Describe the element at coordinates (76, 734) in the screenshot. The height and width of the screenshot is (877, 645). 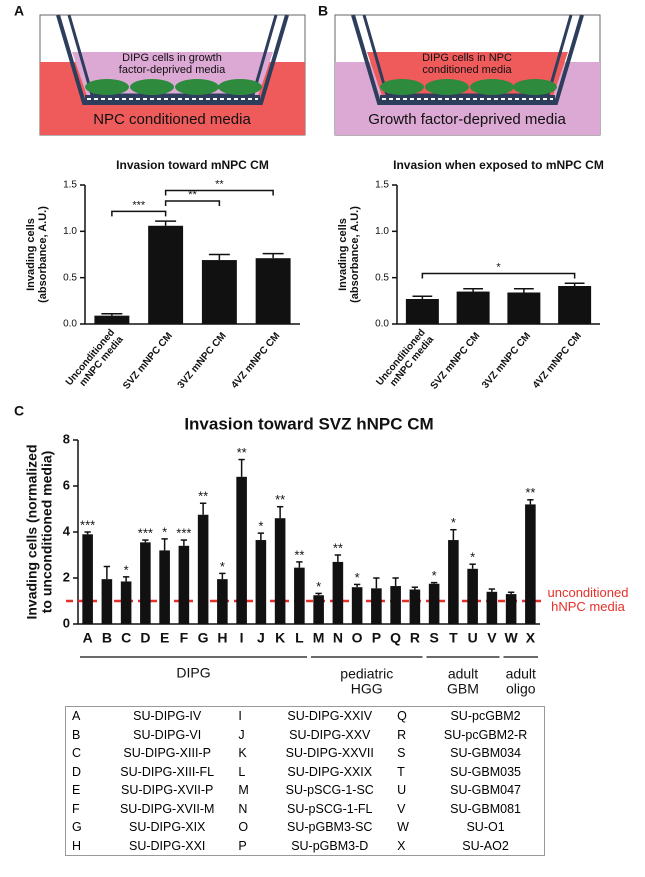
I see `key-letter: B` at that location.